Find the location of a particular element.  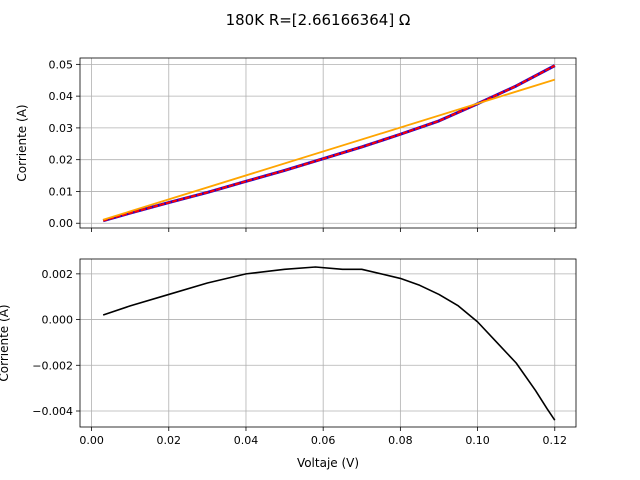

y-tick-label: 0.00 is located at coordinates (61, 223).